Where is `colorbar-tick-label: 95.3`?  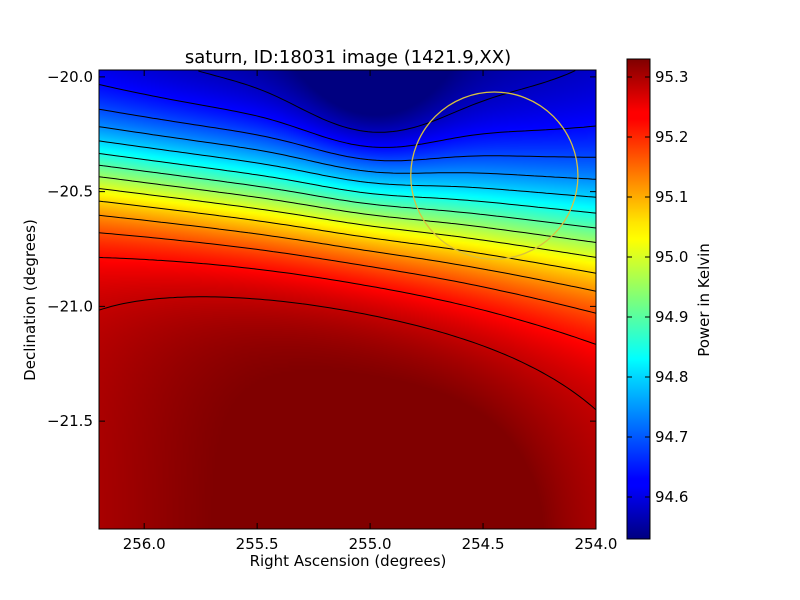
colorbar-tick-label: 95.3 is located at coordinates (671, 77).